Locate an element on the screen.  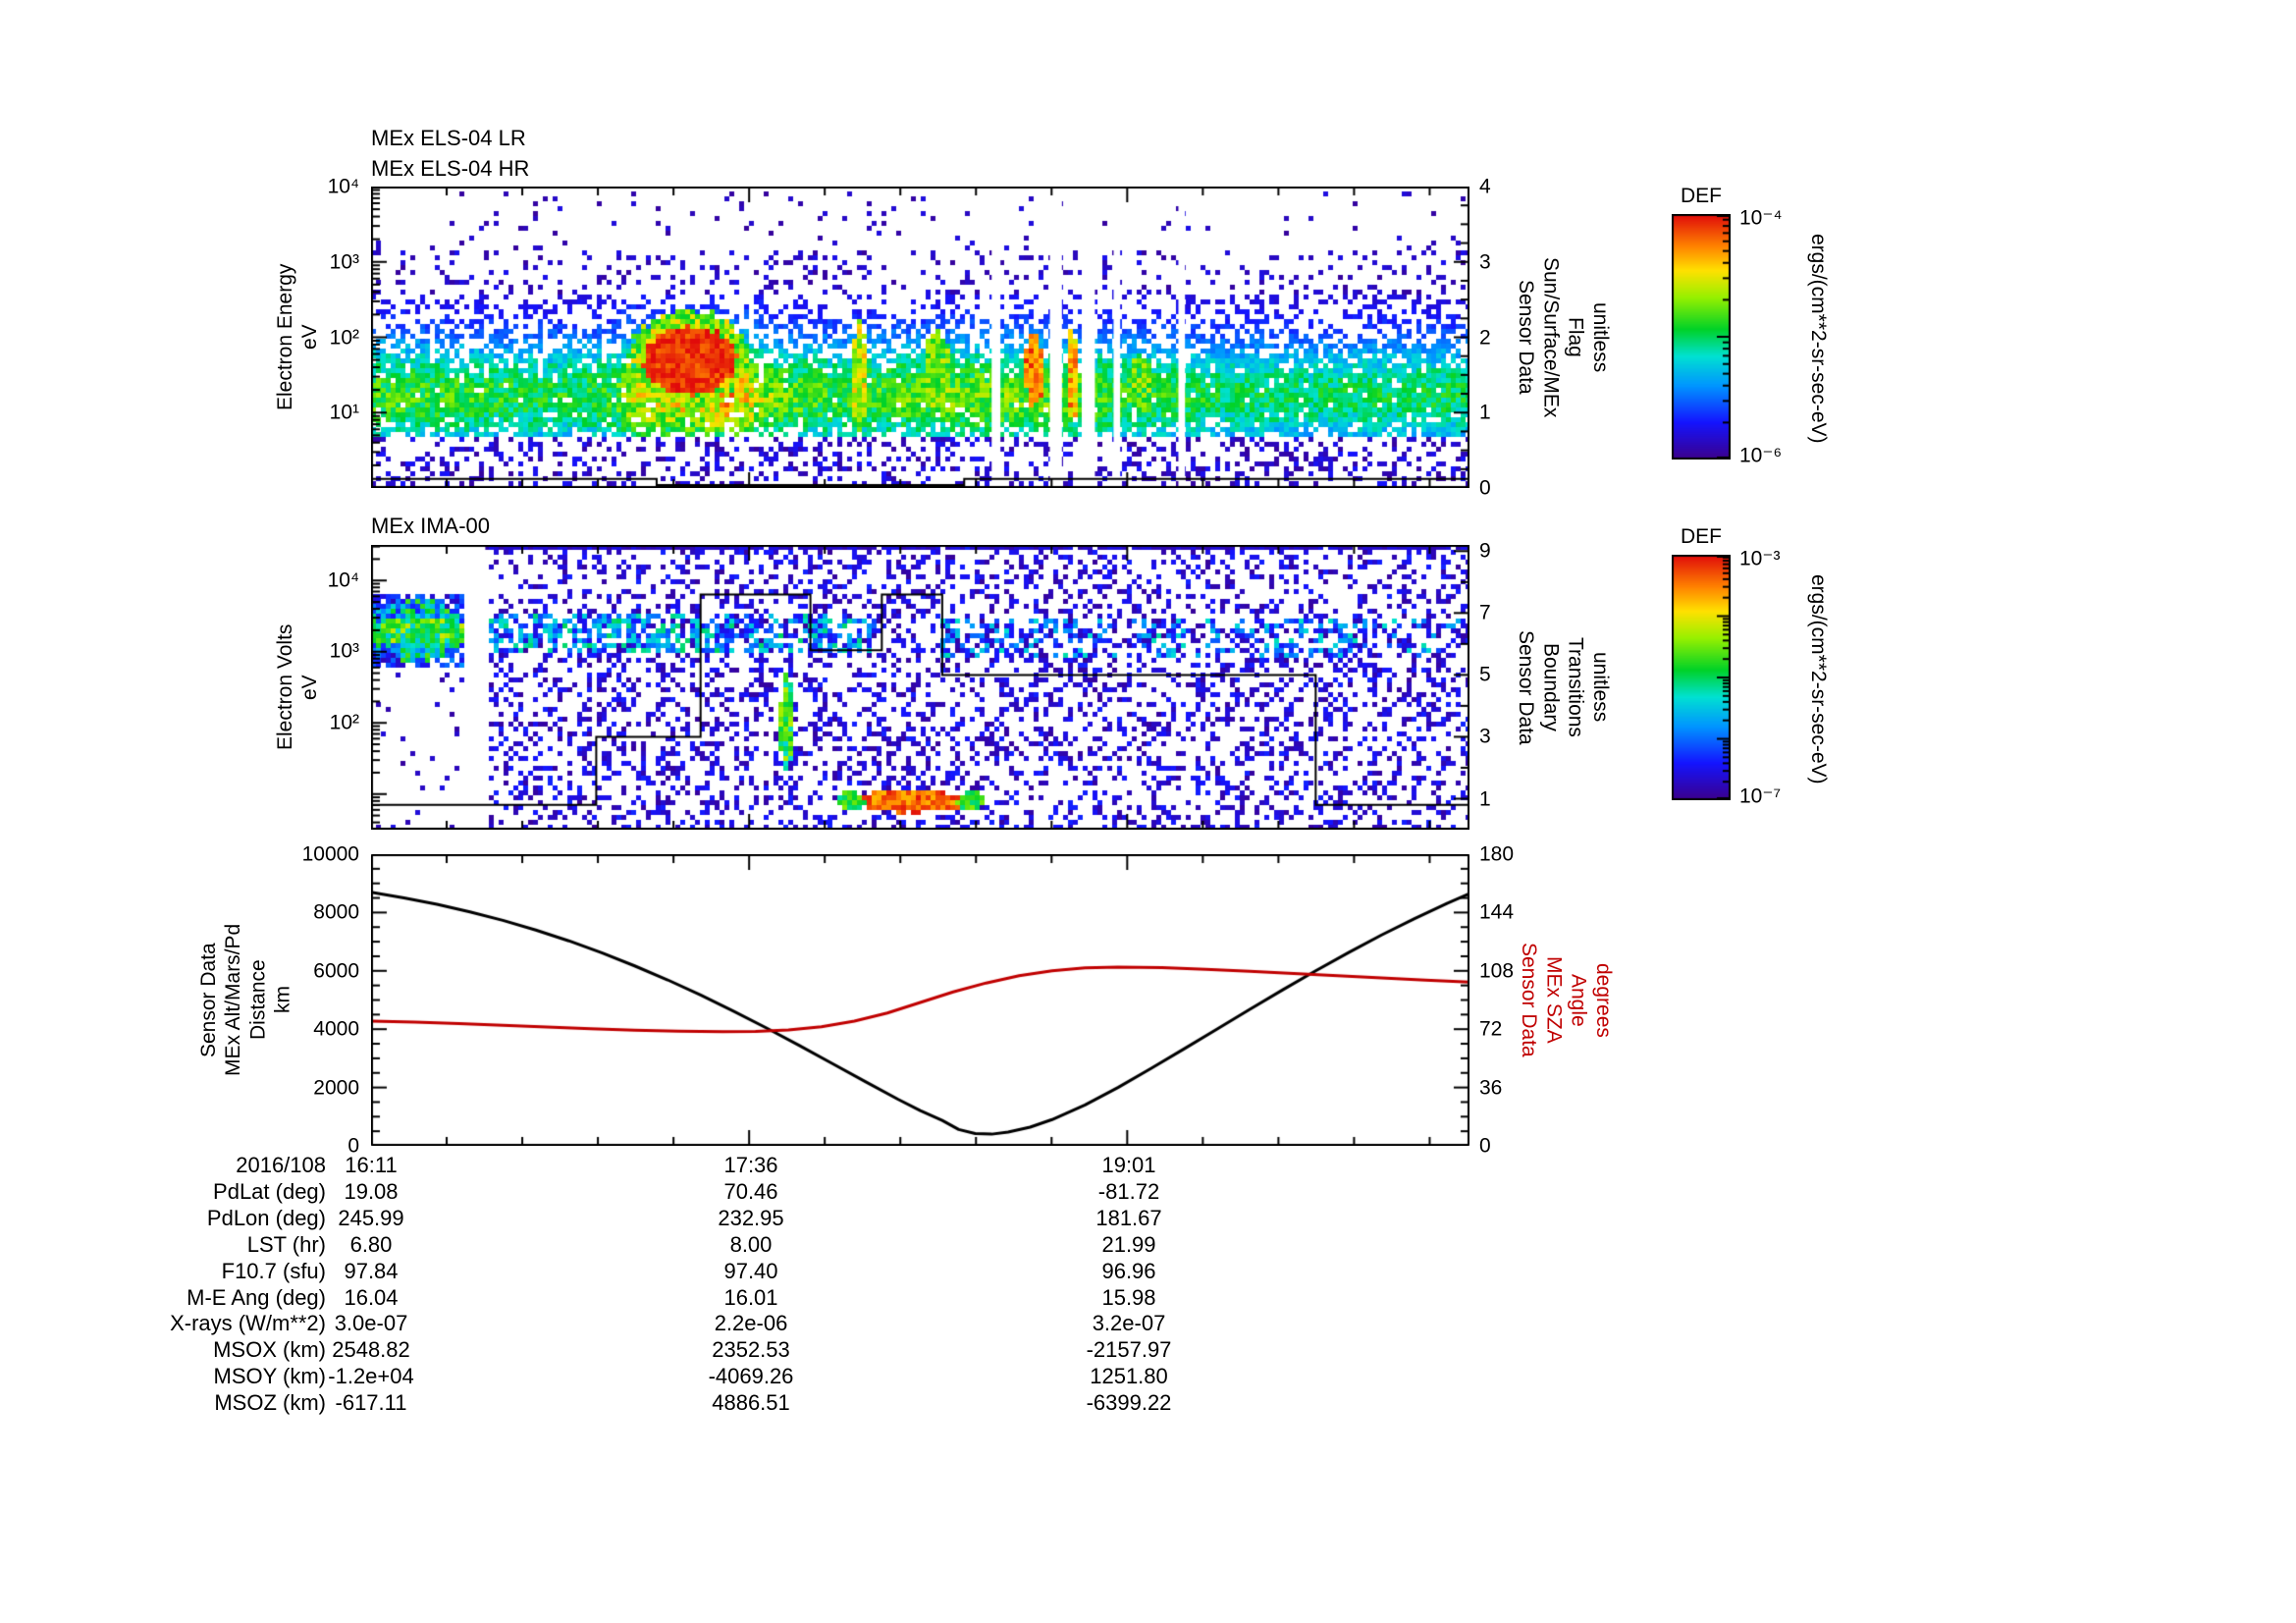
table-row-label: MSOX (km) is located at coordinates (269, 1350).